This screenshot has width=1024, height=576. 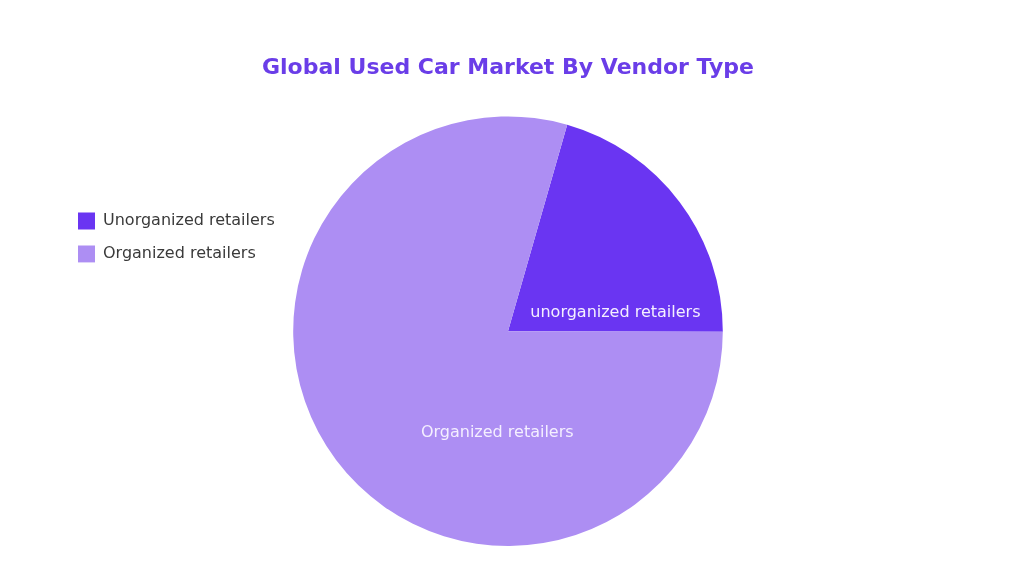 I want to click on legend-label: Unorganized retailers, so click(x=189, y=220).